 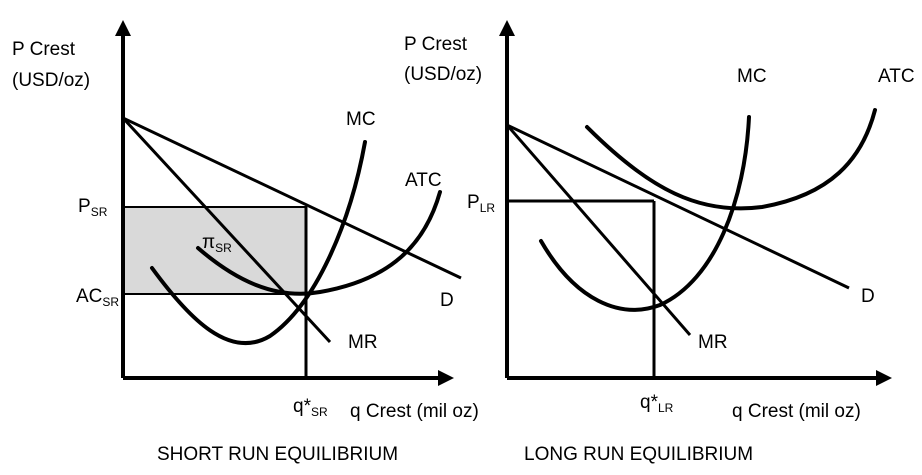 I want to click on long-run-mc-label: MC, so click(x=752, y=76).